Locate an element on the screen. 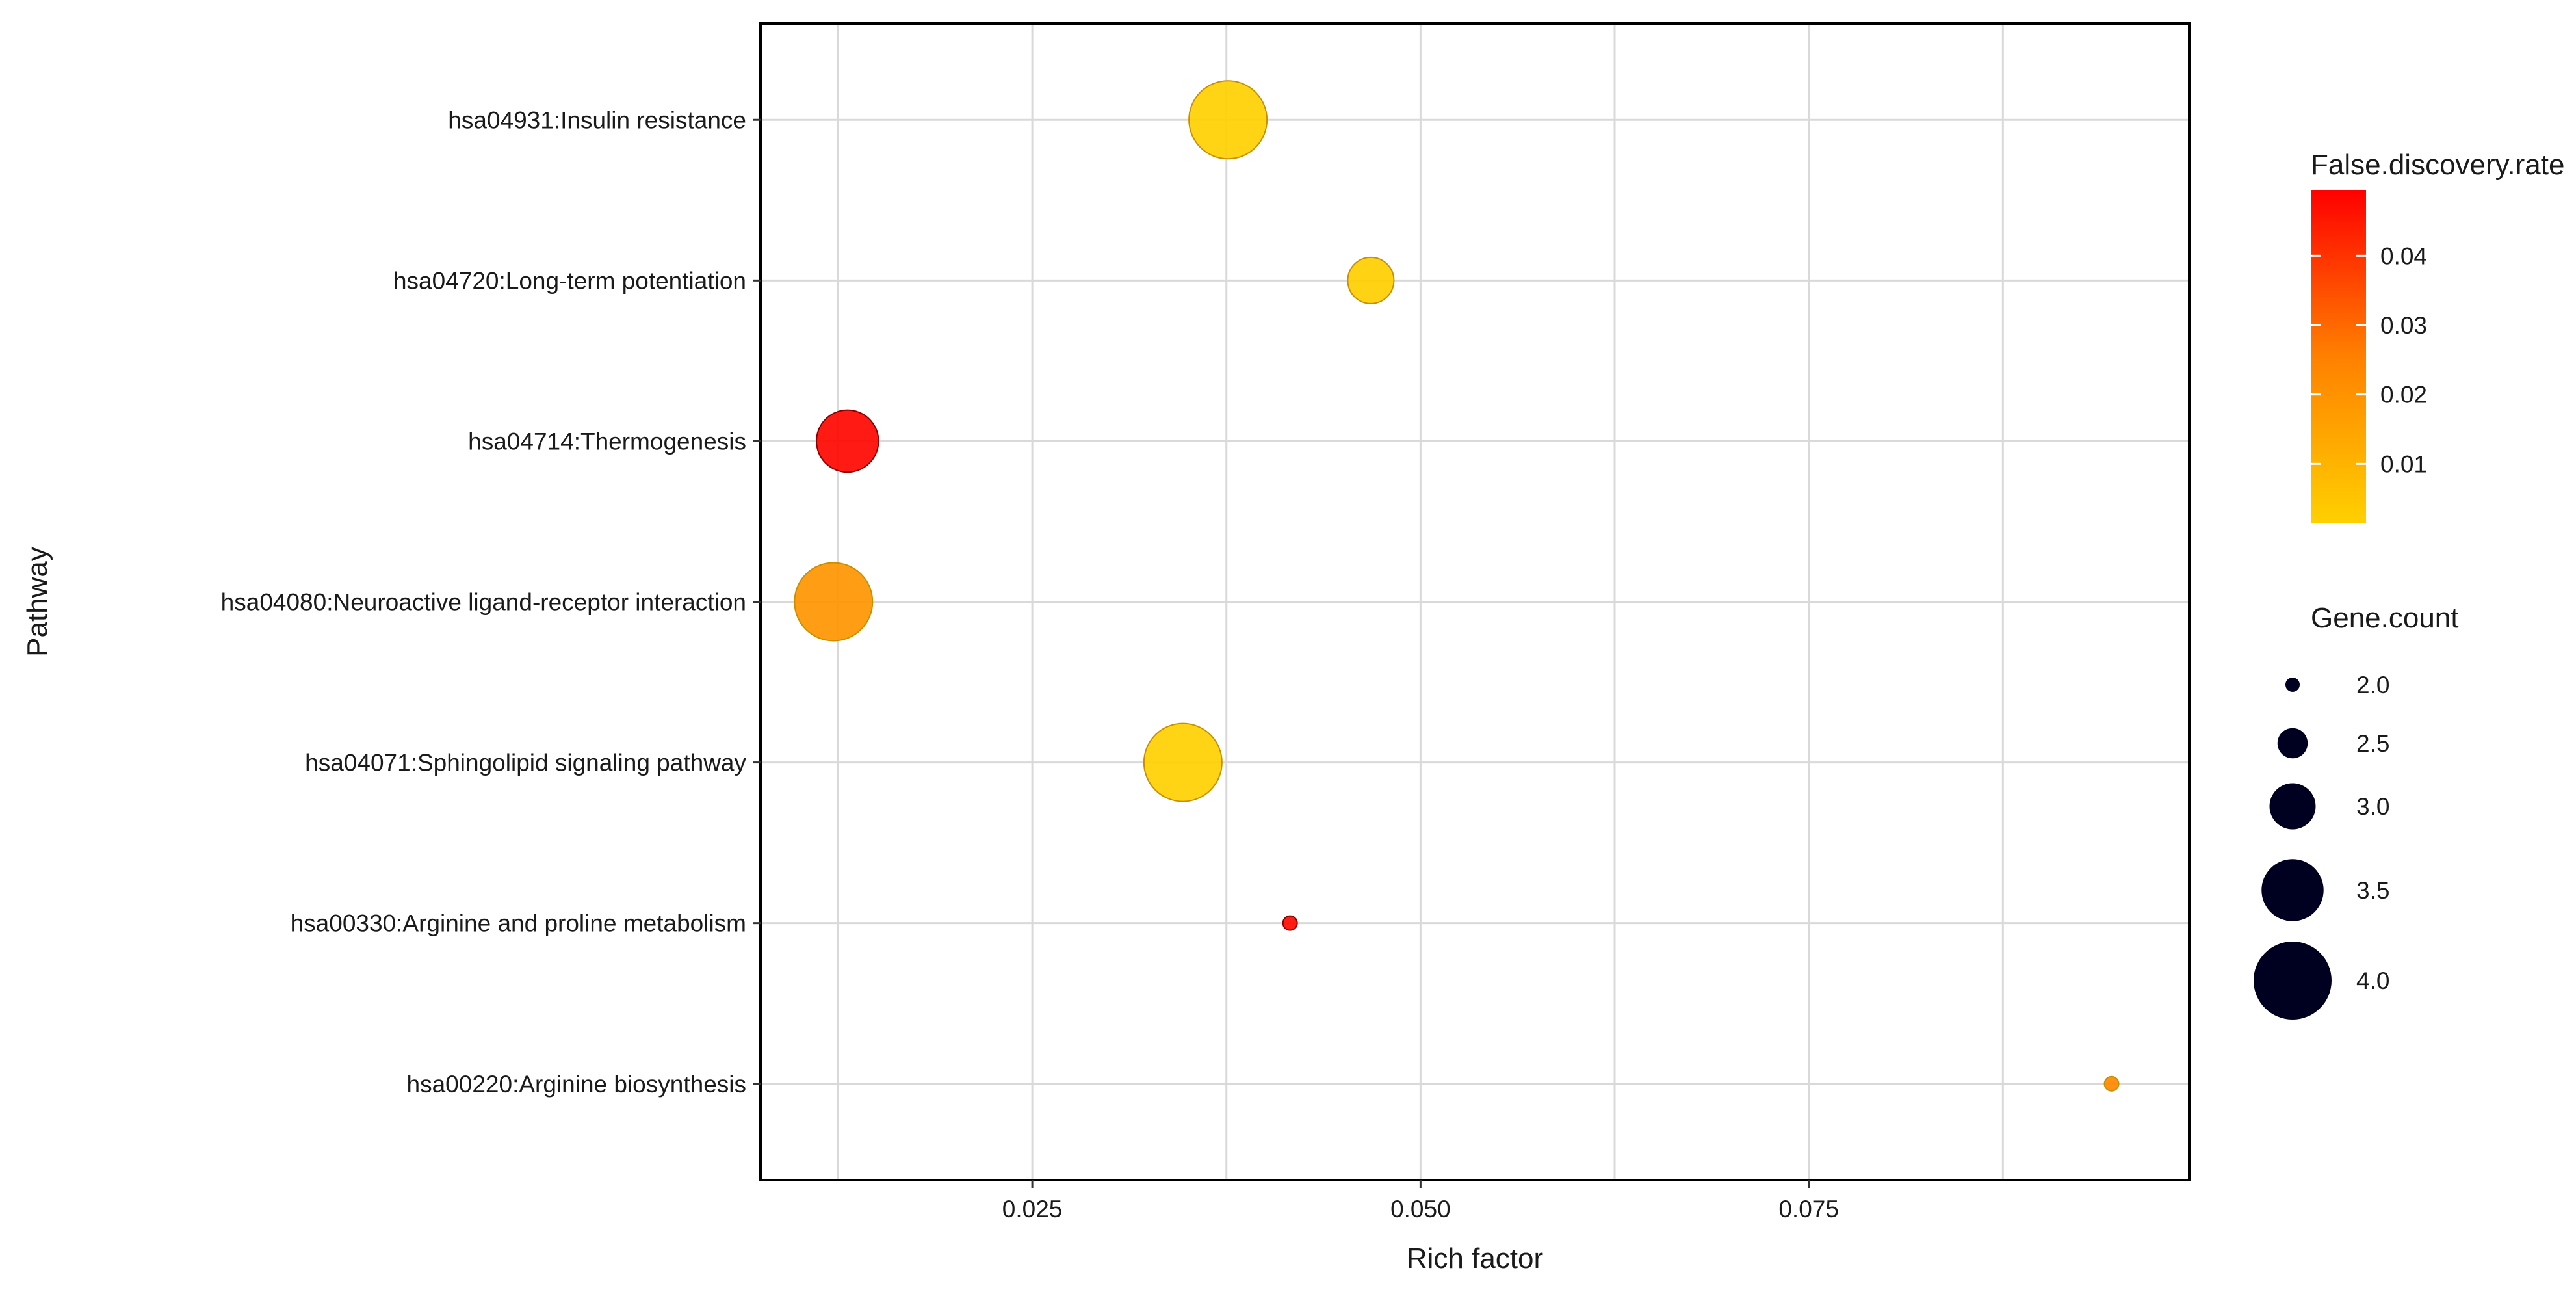 The width and height of the screenshot is (2576, 1292). y-tick-label: hsa04714:Thermogenesis is located at coordinates (607, 441).